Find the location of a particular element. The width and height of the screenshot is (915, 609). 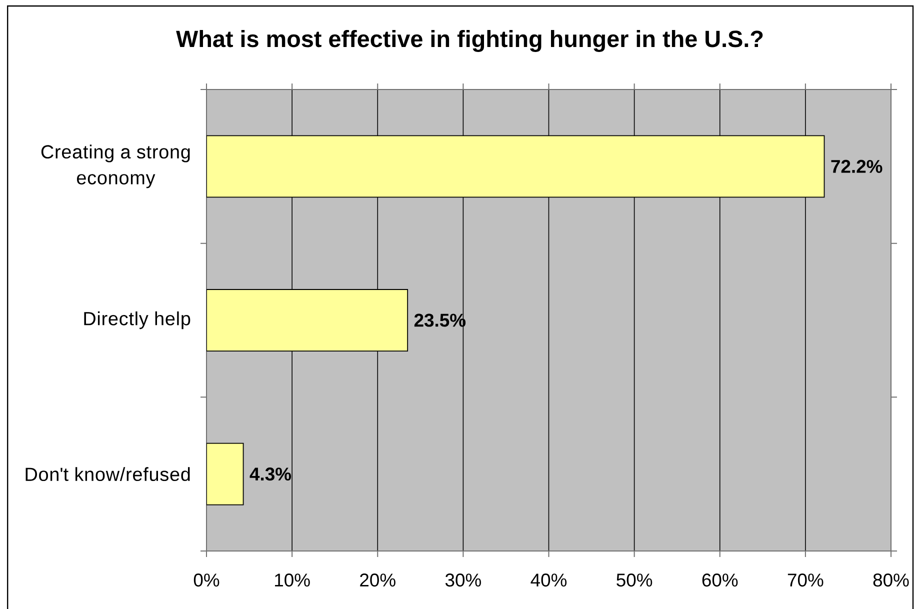

x-tick-label: 30% is located at coordinates (463, 580).